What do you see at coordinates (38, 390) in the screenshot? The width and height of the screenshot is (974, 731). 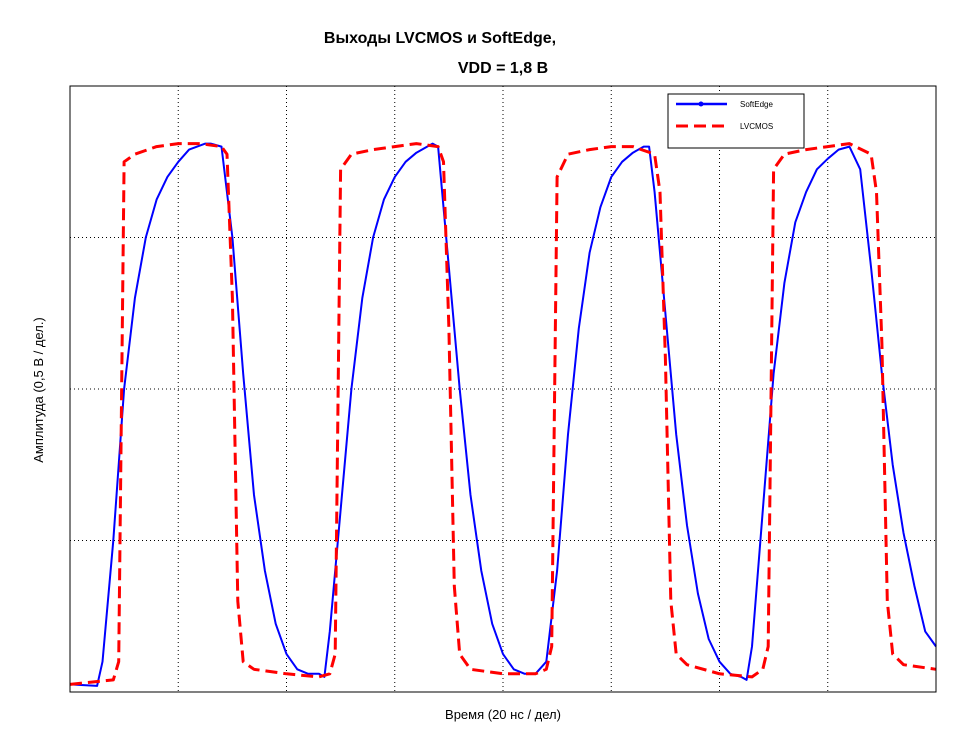 I see `y-axis-label: Амплитуда (0,5 В / дел.)` at bounding box center [38, 390].